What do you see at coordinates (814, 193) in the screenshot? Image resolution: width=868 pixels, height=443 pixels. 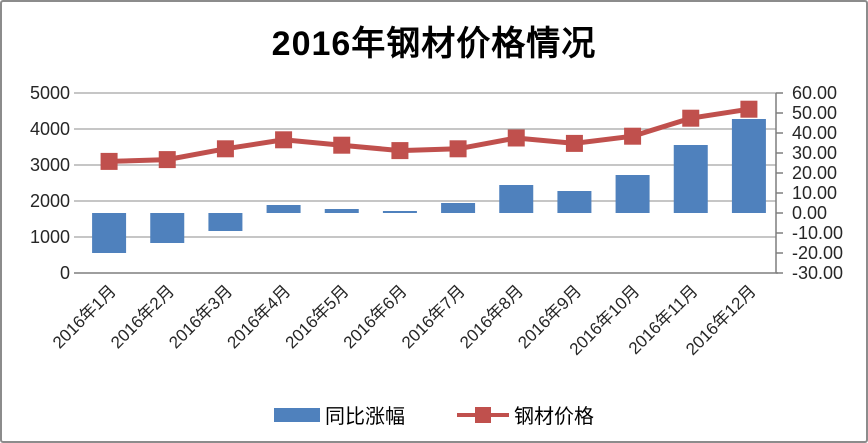 I see `right-axis-tick-label: 10.00` at bounding box center [814, 193].